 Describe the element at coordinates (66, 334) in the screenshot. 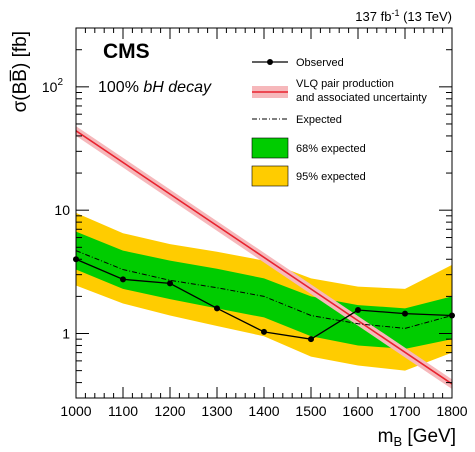

I see `y-tick-label: 1` at that location.